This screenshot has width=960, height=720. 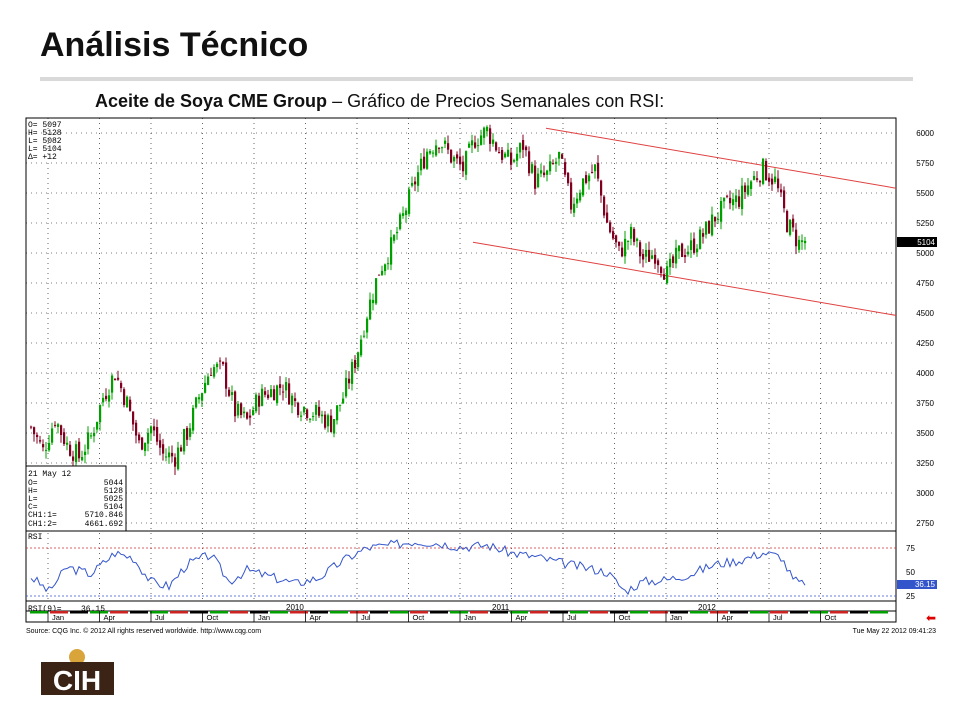 I want to click on month-label: Jan, so click(x=470, y=617).